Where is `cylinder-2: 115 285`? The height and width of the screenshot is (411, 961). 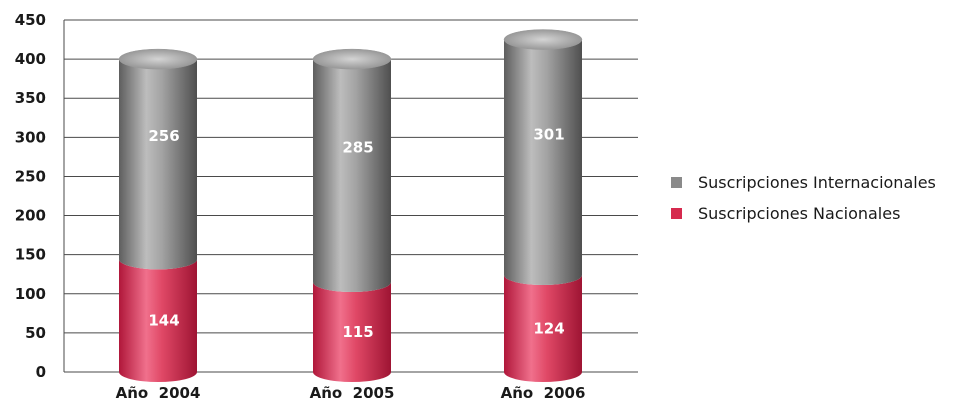 cylinder-2: 115 285 is located at coordinates (352, 215).